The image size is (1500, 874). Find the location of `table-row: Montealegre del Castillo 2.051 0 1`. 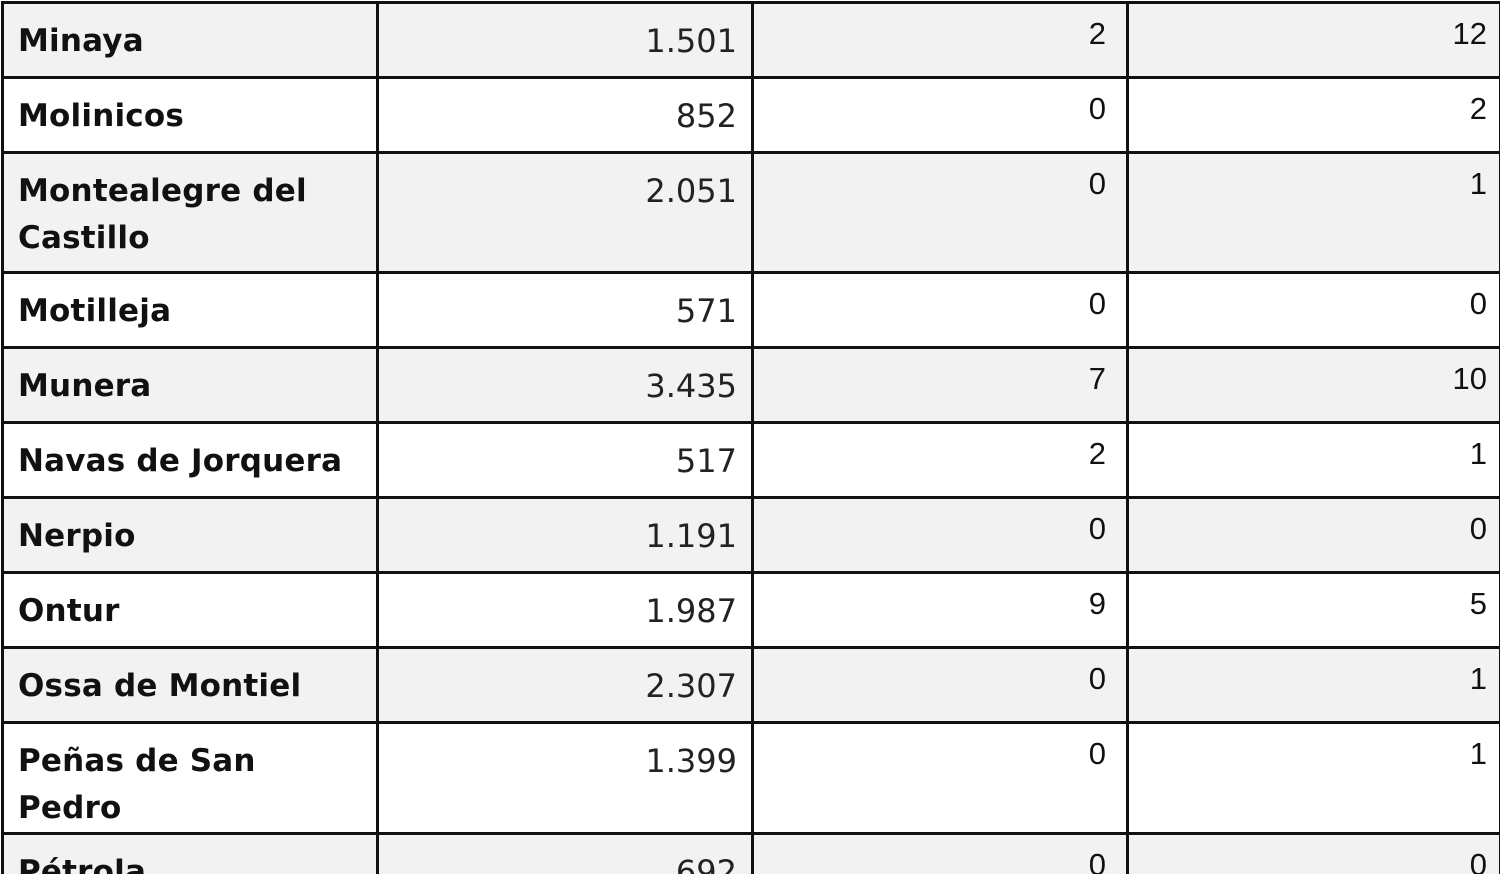

table-row: Montealegre del Castillo 2.051 0 1 is located at coordinates (750, 212).